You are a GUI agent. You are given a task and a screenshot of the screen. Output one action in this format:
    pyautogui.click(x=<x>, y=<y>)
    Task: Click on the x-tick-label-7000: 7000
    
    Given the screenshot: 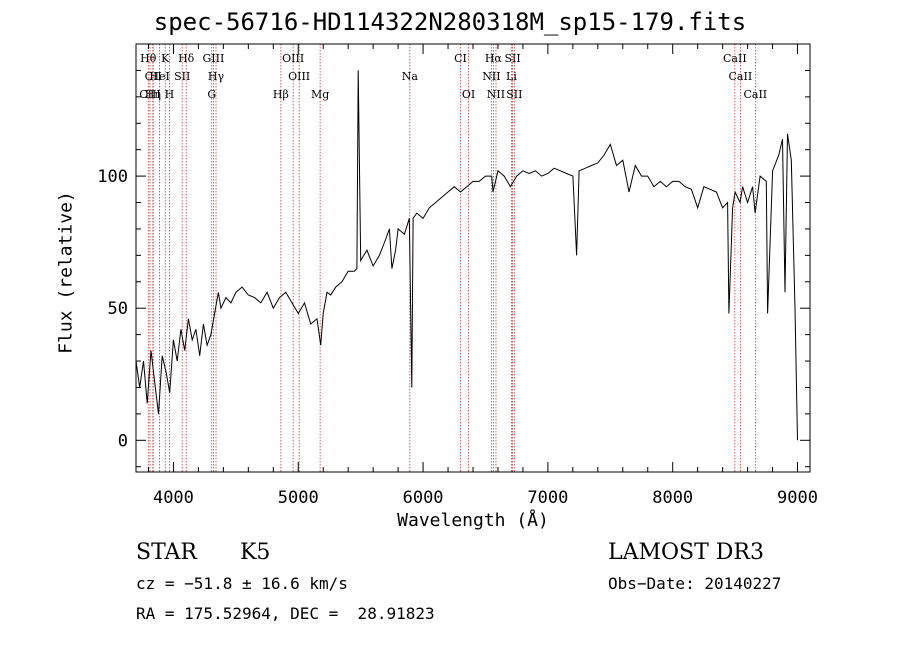 What is the action you would take?
    pyautogui.click(x=547, y=498)
    